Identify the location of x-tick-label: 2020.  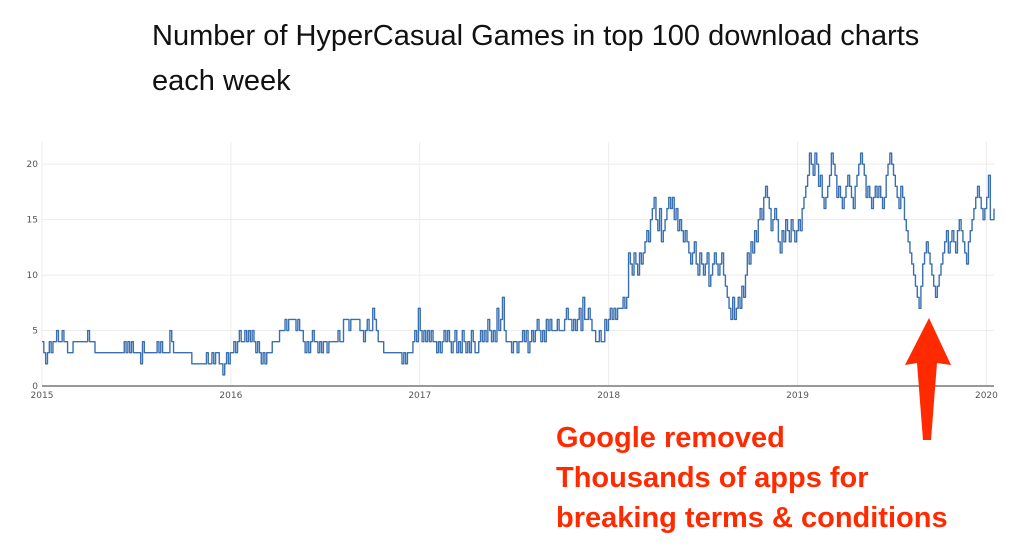
(986, 396).